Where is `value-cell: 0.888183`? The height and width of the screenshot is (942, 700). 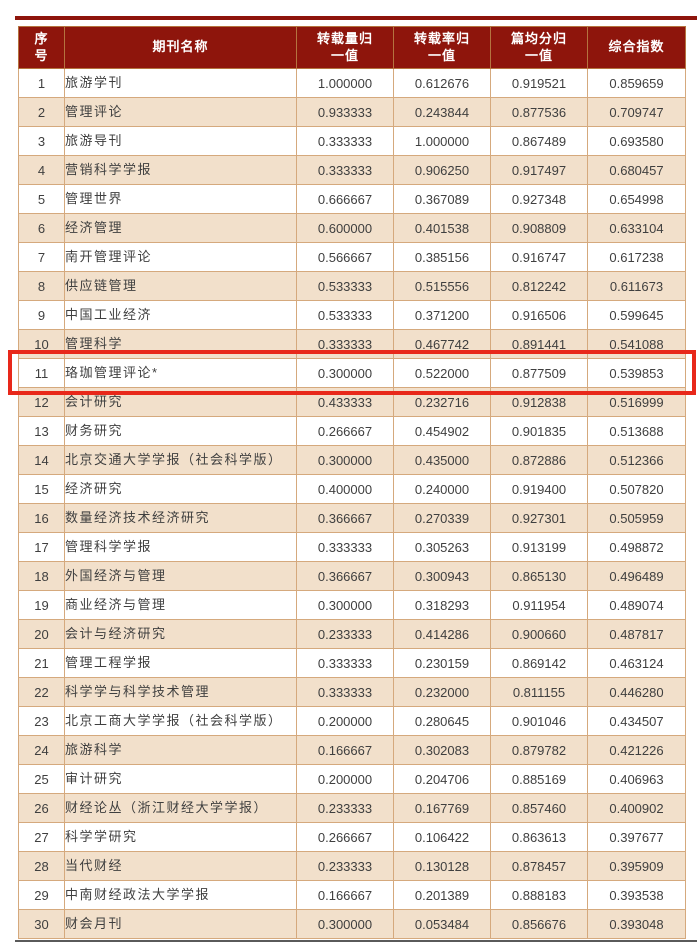
value-cell: 0.888183 is located at coordinates (539, 895).